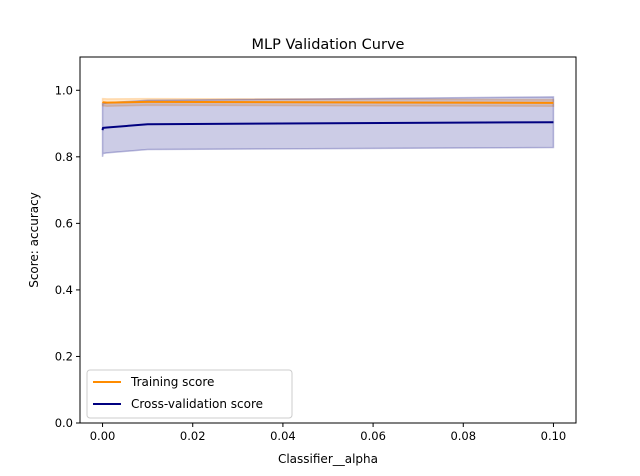 This screenshot has width=640, height=476. I want to click on x-tick-label: 0.10, so click(554, 436).